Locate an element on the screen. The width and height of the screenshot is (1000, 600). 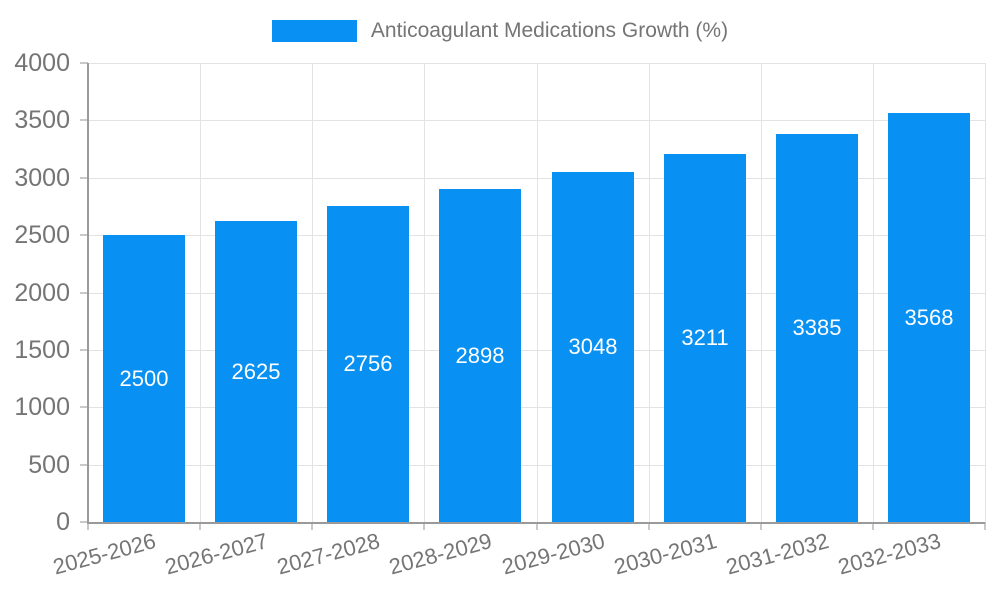
bar-value-label: 3385 is located at coordinates (817, 327).